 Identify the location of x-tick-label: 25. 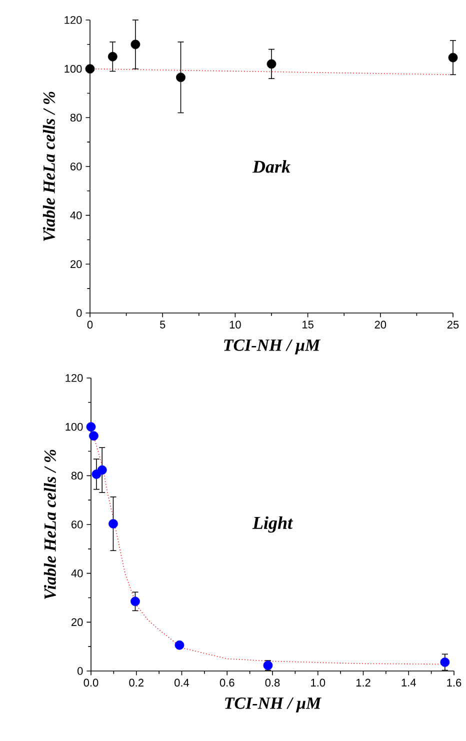
(453, 324).